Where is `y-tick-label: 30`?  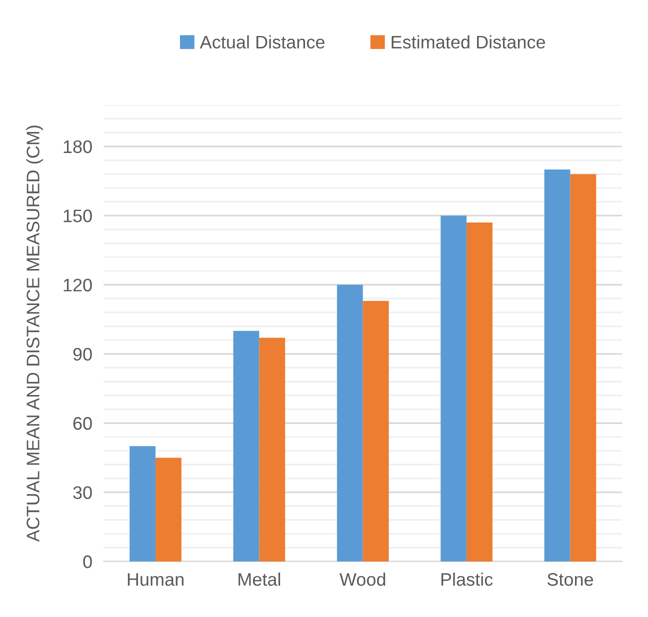
y-tick-label: 30 is located at coordinates (82, 493).